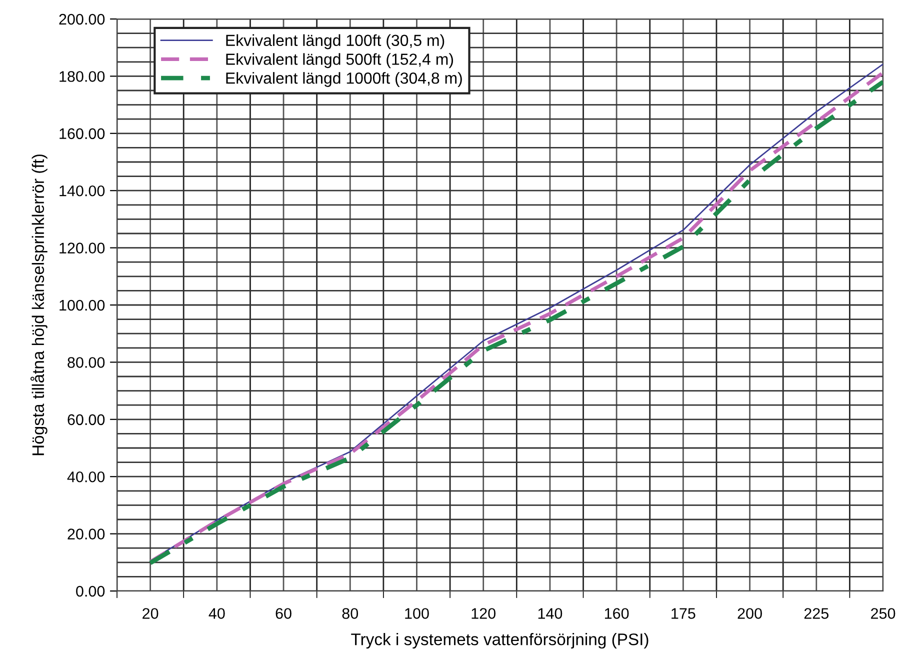  What do you see at coordinates (484, 613) in the screenshot?
I see `x-tick-label: 120` at bounding box center [484, 613].